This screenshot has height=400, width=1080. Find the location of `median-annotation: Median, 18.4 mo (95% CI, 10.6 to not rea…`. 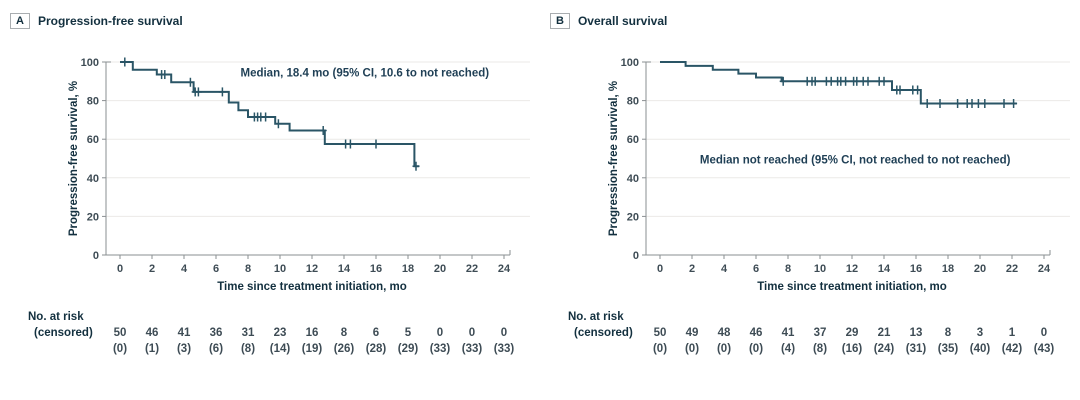

median-annotation: Median, 18.4 mo (95% CI, 10.6 to not rea… is located at coordinates (364, 73).